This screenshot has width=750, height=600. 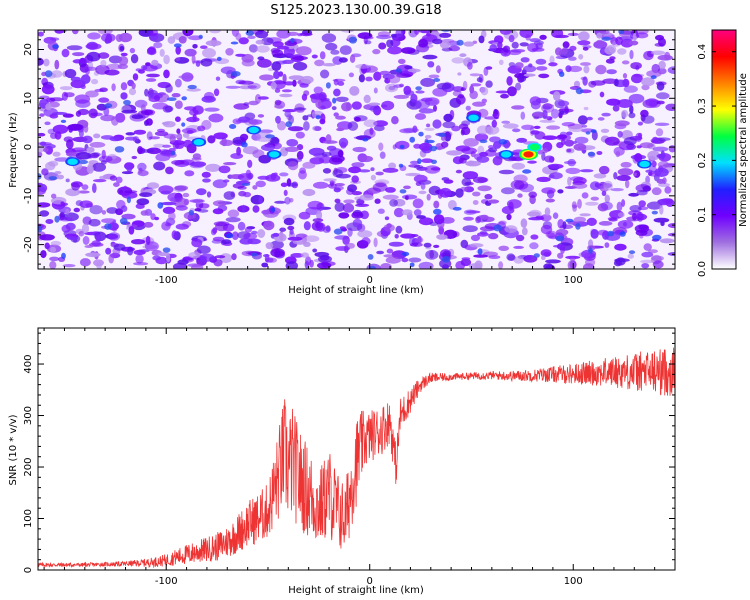 I want to click on colorbar-tick-label: 0.3, so click(x=702, y=106).